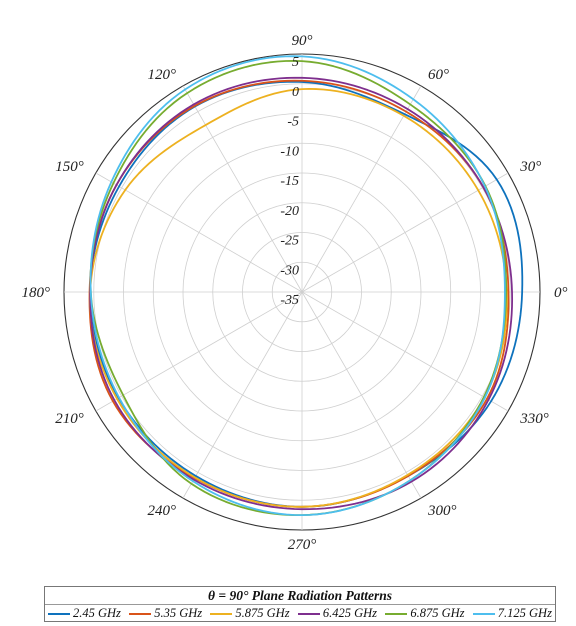 Image resolution: width=576 pixels, height=626 pixels. I want to click on legend-label: 5.35 GHz, so click(178, 613).